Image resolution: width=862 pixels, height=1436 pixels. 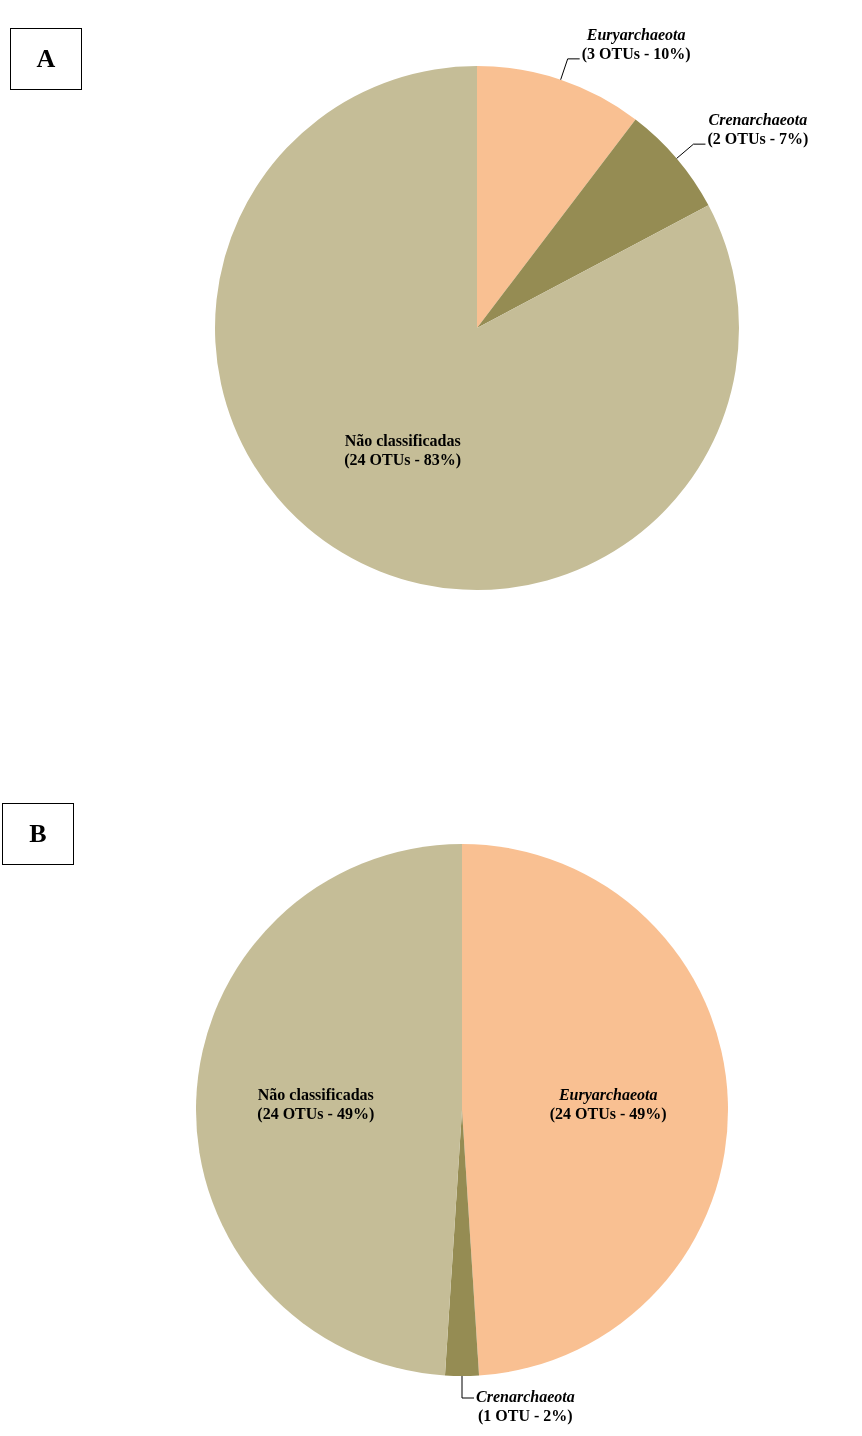 I want to click on chart-title: B, so click(x=38, y=834).